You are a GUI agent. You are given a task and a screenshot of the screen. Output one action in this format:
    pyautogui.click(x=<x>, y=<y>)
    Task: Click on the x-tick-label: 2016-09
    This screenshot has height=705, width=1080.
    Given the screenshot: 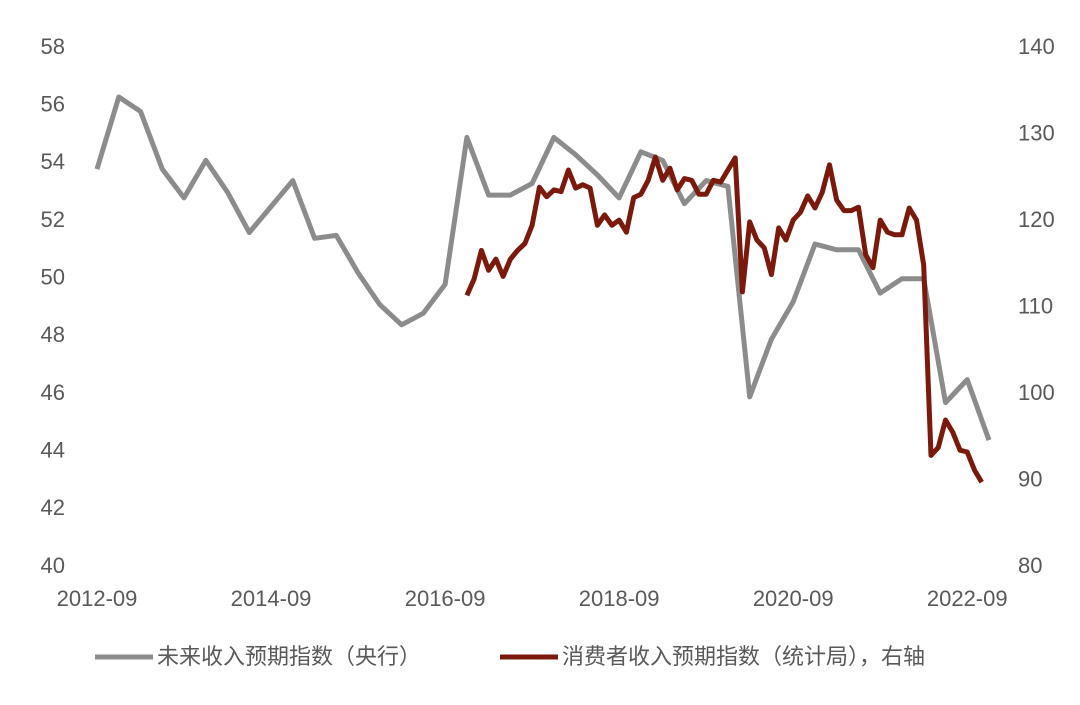 What is the action you would take?
    pyautogui.click(x=445, y=598)
    